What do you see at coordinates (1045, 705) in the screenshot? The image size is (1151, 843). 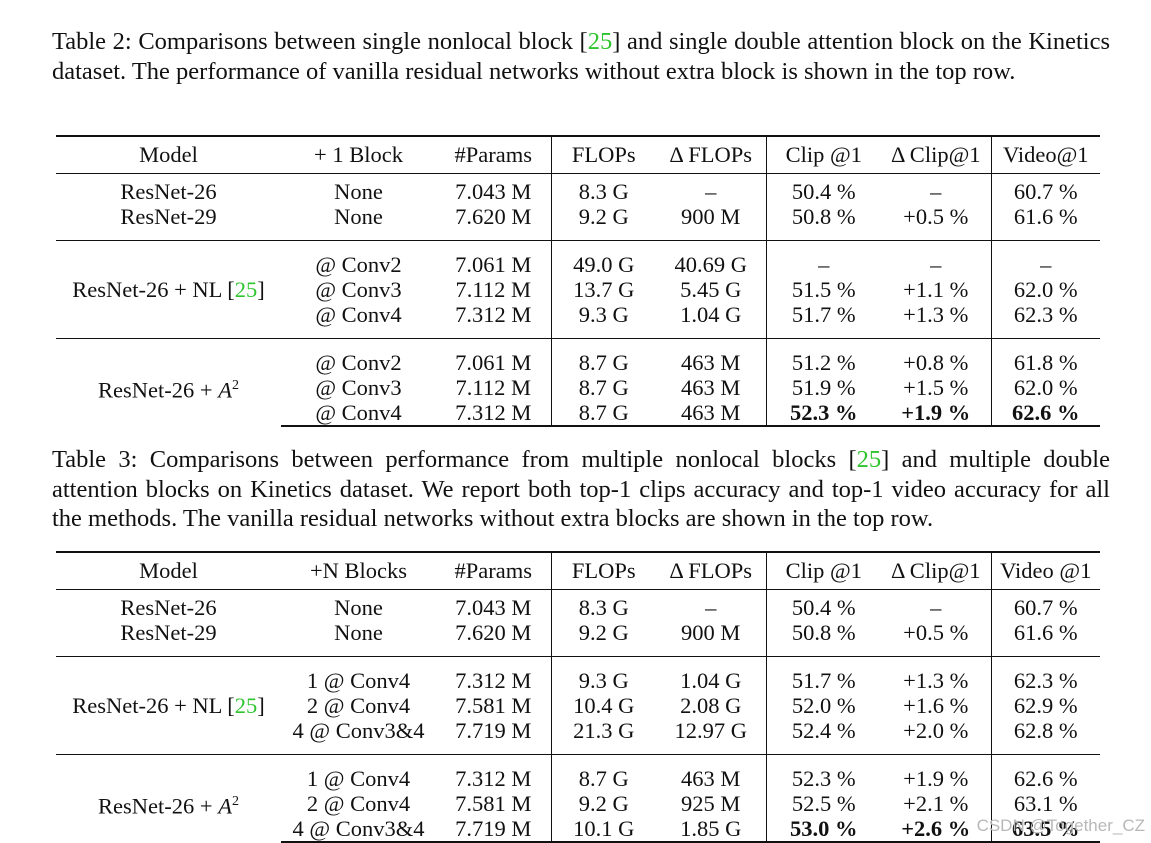 I see `video-cell: 62.9 %` at bounding box center [1045, 705].